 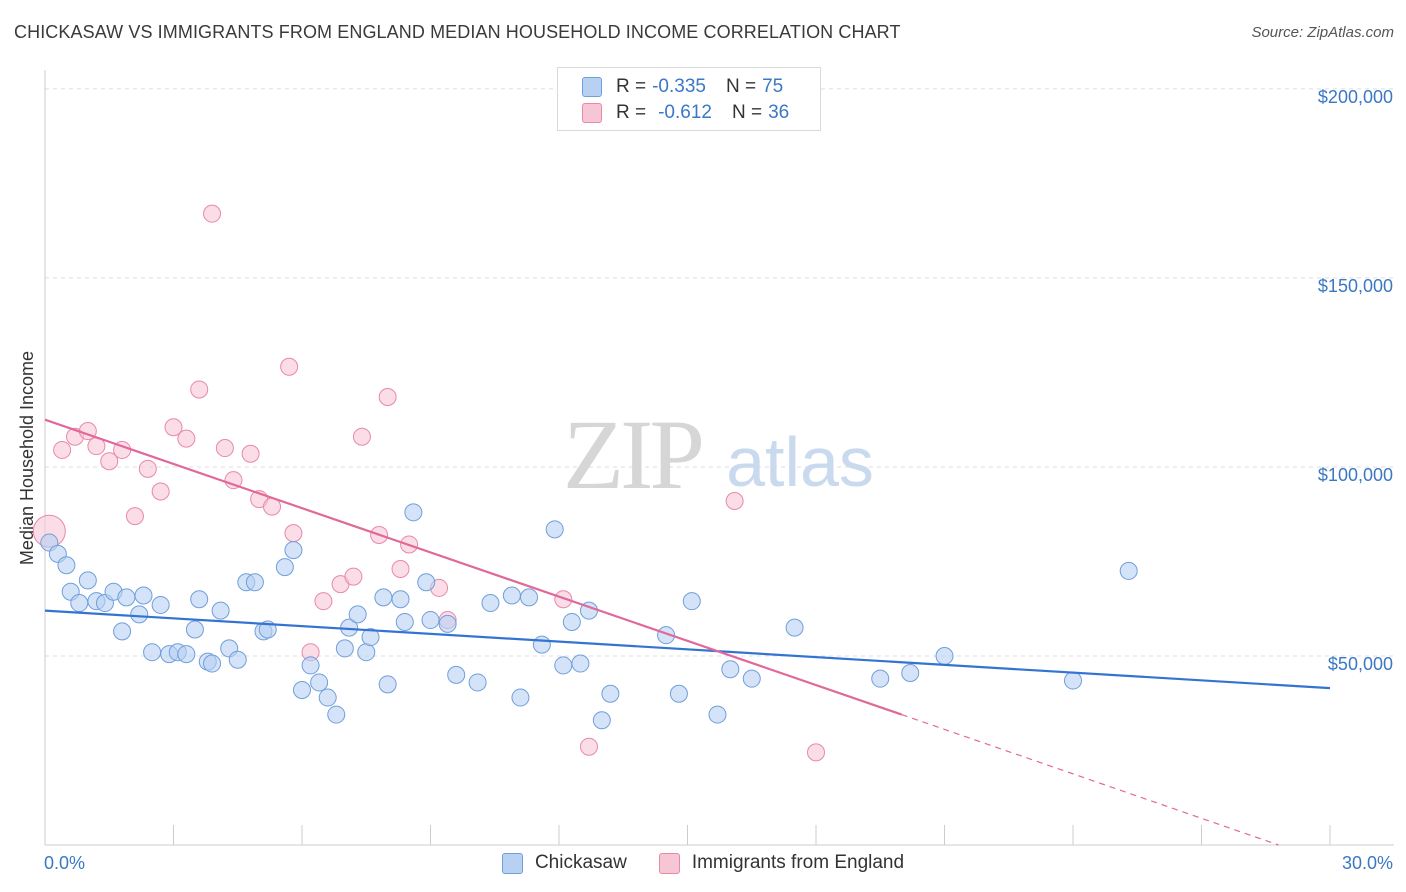 What do you see at coordinates (1090, 780) in the screenshot?
I see `trend-line-immigrants-extension` at bounding box center [1090, 780].